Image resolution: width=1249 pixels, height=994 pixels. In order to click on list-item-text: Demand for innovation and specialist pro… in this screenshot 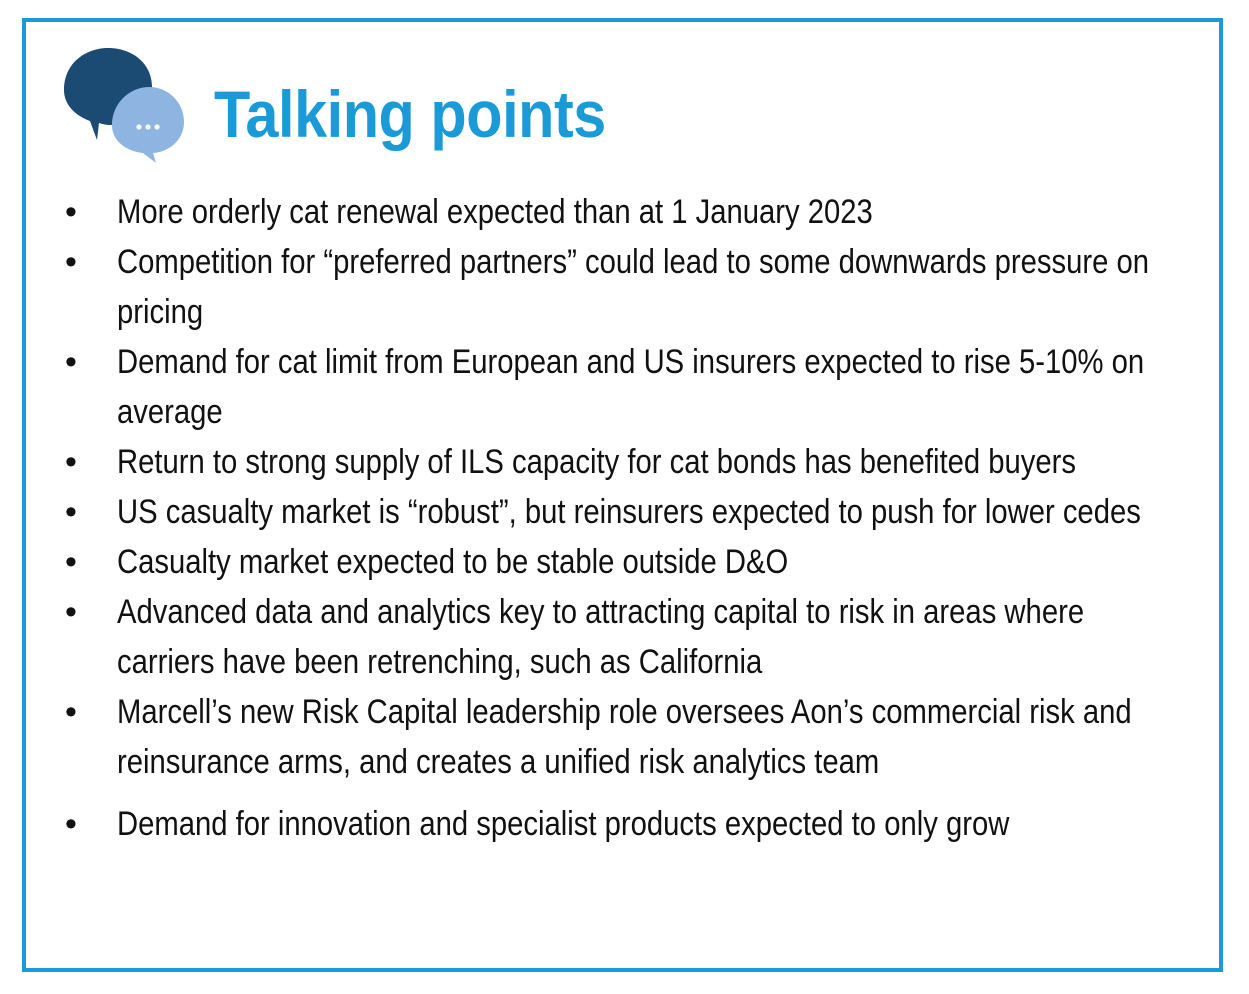, I will do `click(563, 824)`.